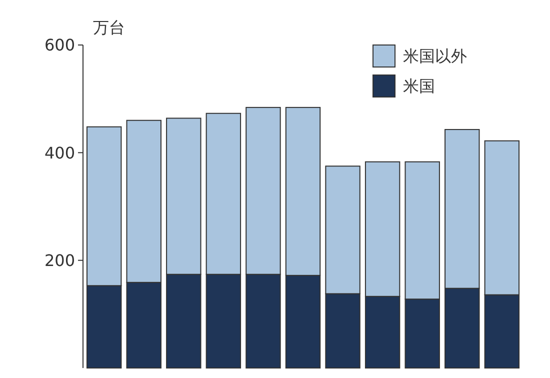 This screenshot has width=550, height=378. I want to click on legend-label: 米国以外, so click(435, 56).